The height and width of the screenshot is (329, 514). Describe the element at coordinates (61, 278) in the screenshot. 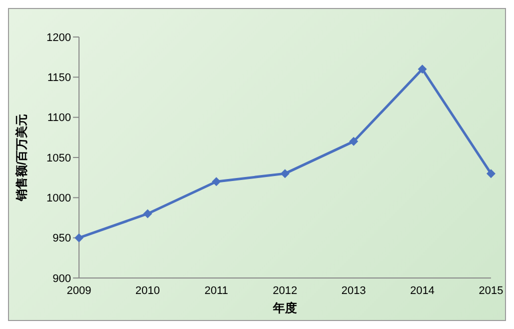

I see `y-tick-label: 900` at that location.